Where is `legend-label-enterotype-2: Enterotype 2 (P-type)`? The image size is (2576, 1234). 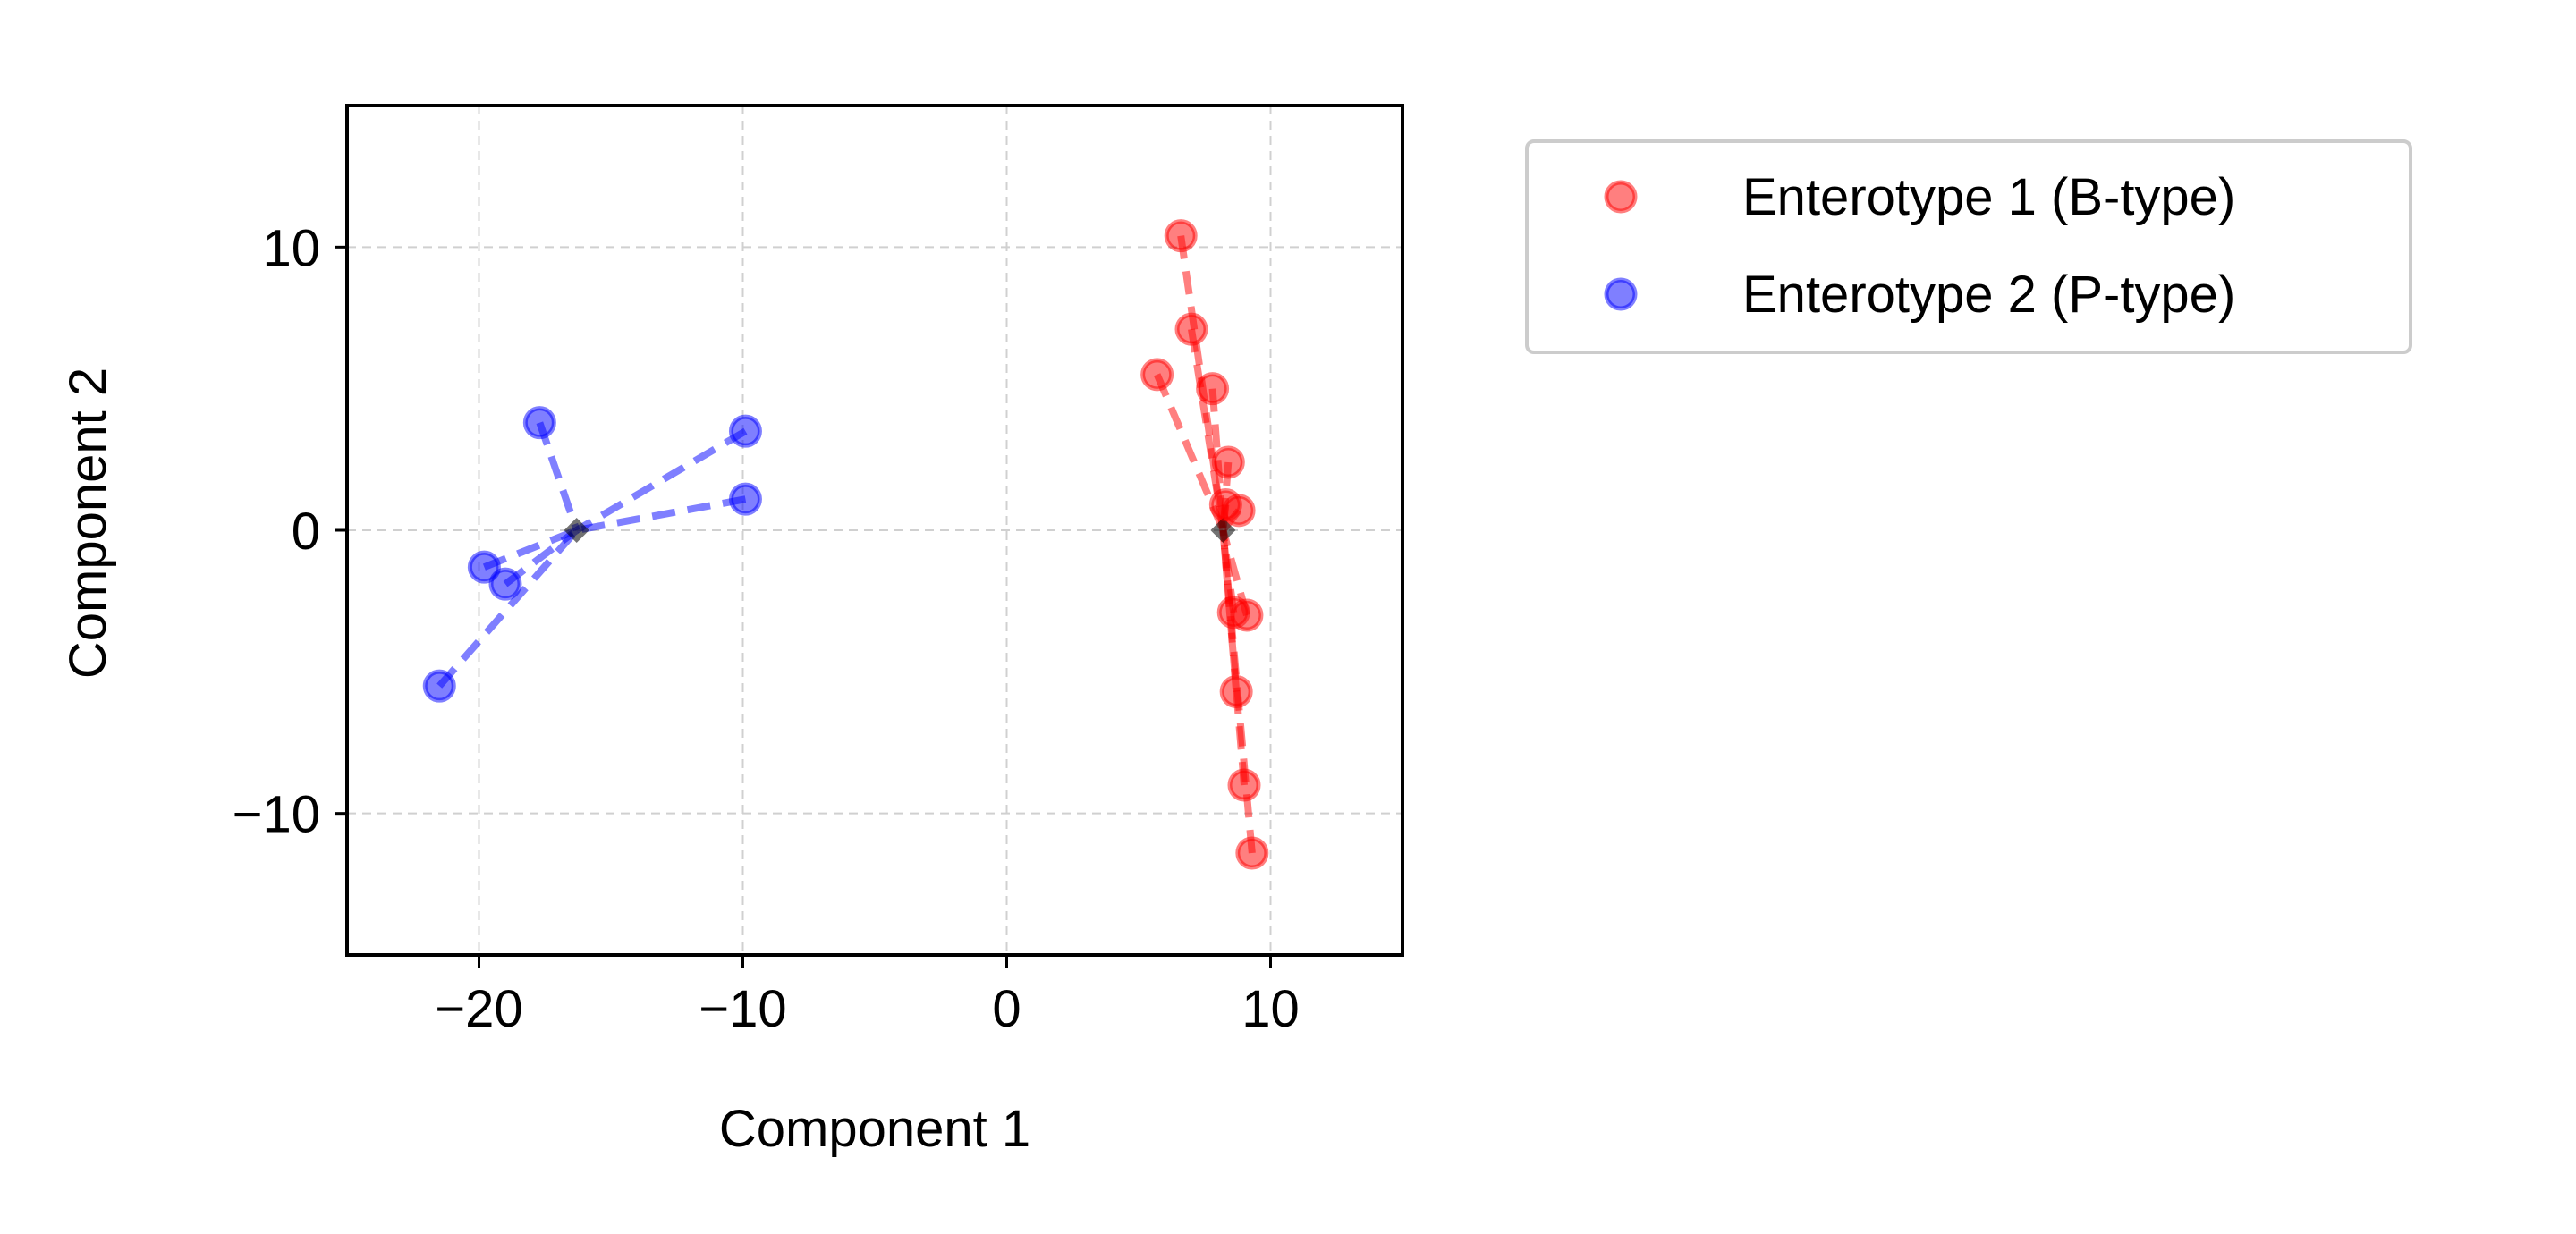 legend-label-enterotype-2: Enterotype 2 (P-type) is located at coordinates (1988, 295).